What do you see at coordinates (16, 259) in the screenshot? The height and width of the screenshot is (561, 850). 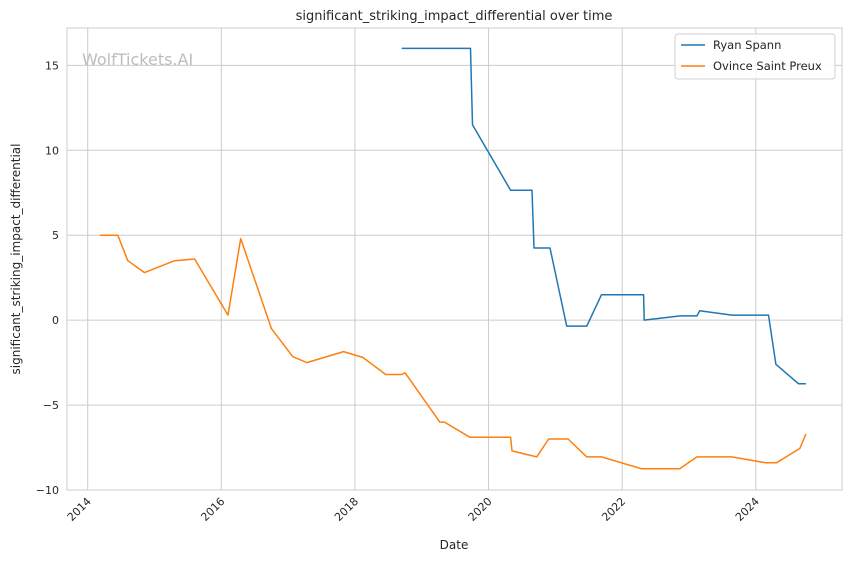 I see `y-axis-label: significant_striking_impact_differential` at bounding box center [16, 259].